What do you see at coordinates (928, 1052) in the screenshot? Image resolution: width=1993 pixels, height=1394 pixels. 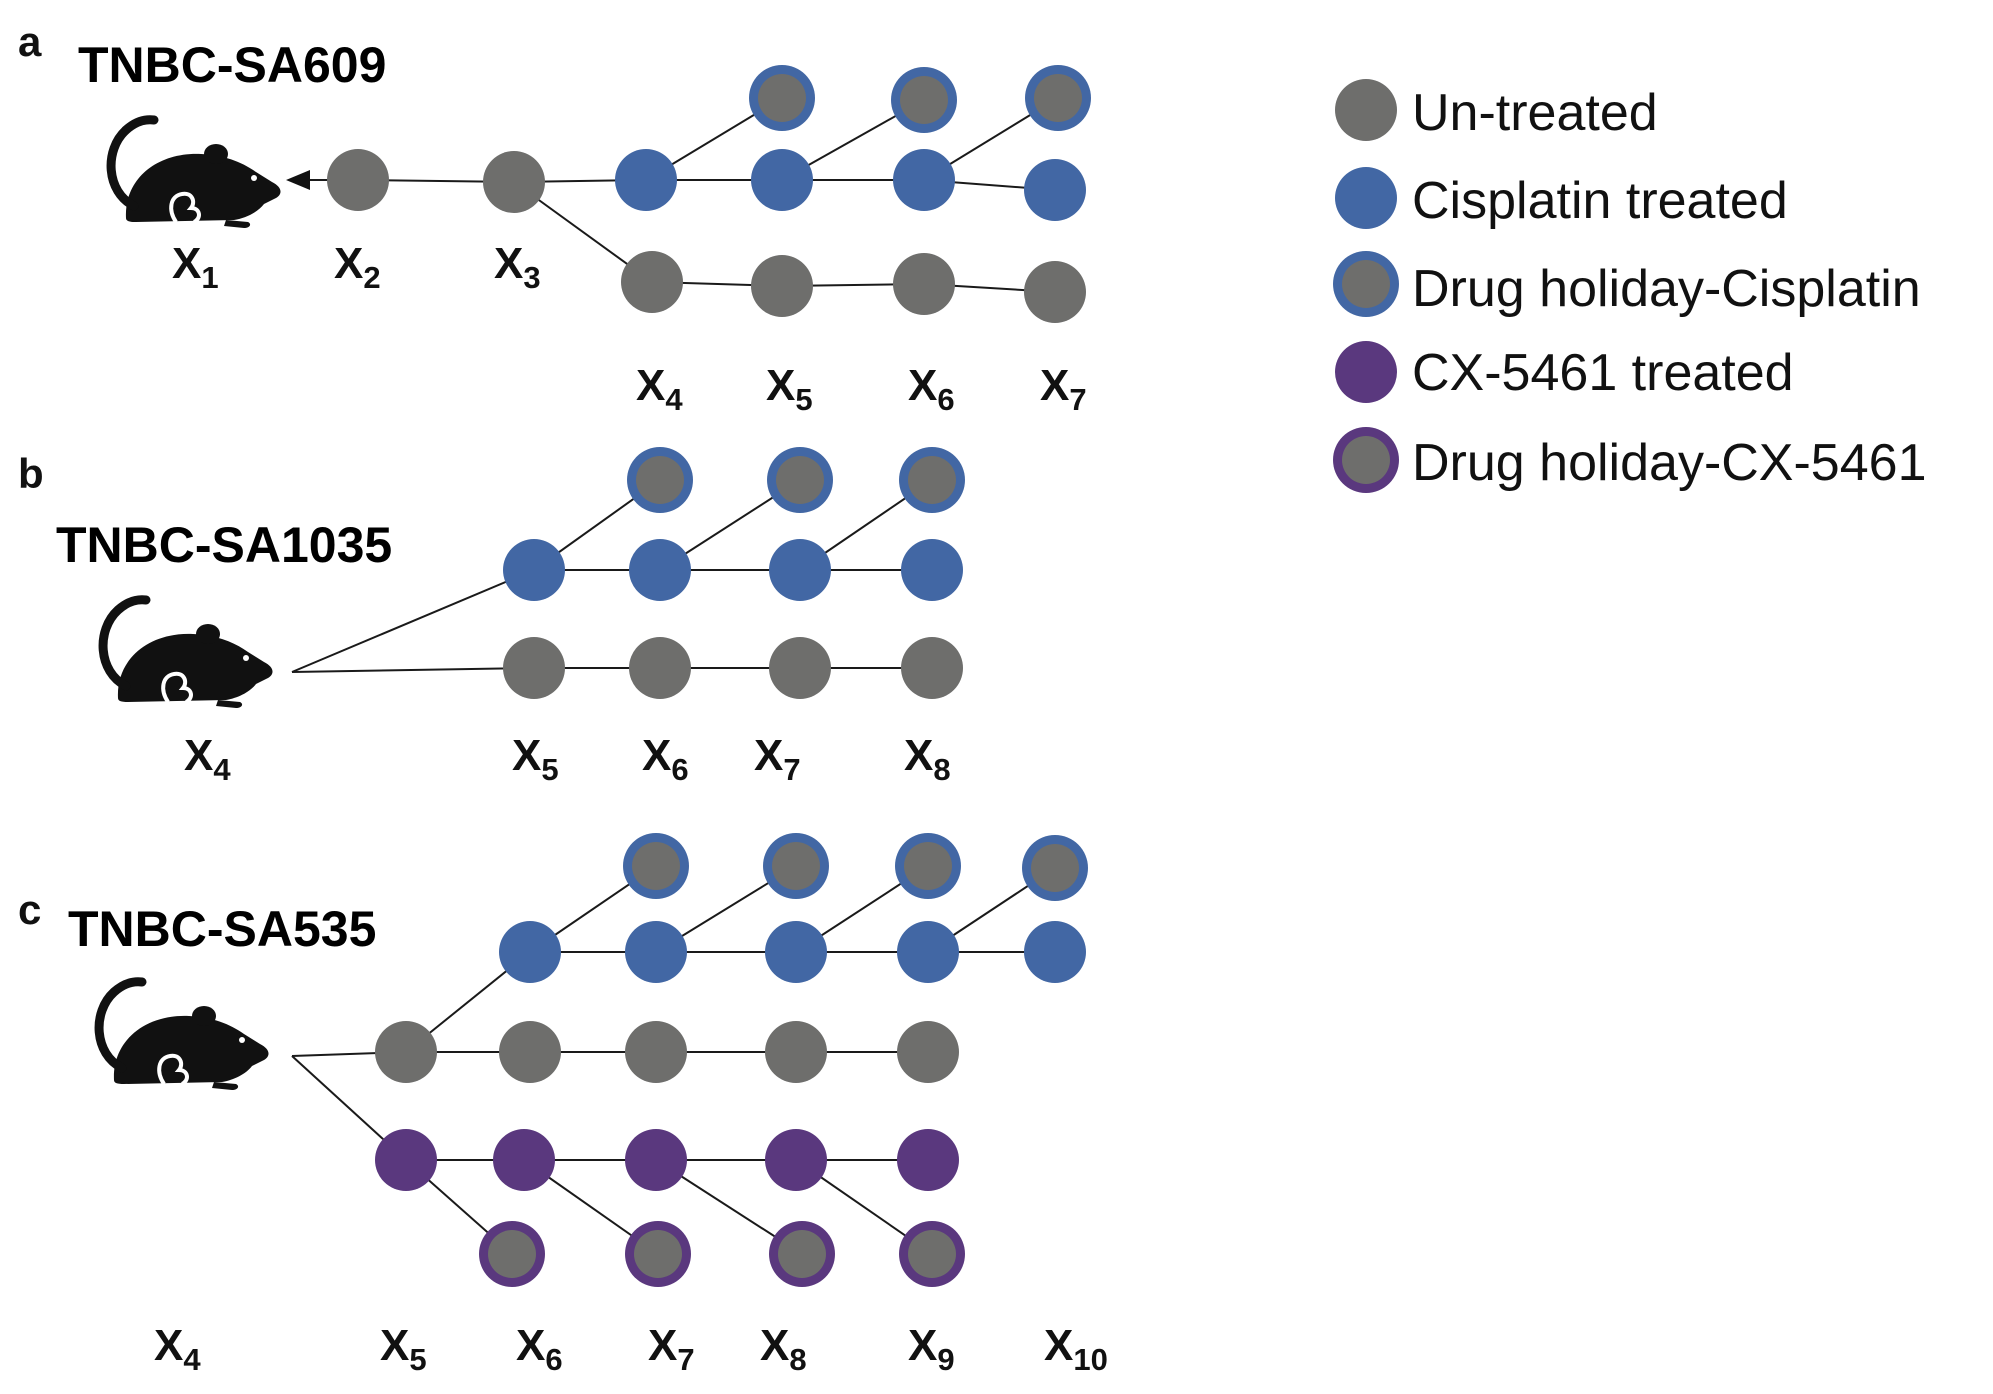 I see `panel-c-node-untreated-u9` at bounding box center [928, 1052].